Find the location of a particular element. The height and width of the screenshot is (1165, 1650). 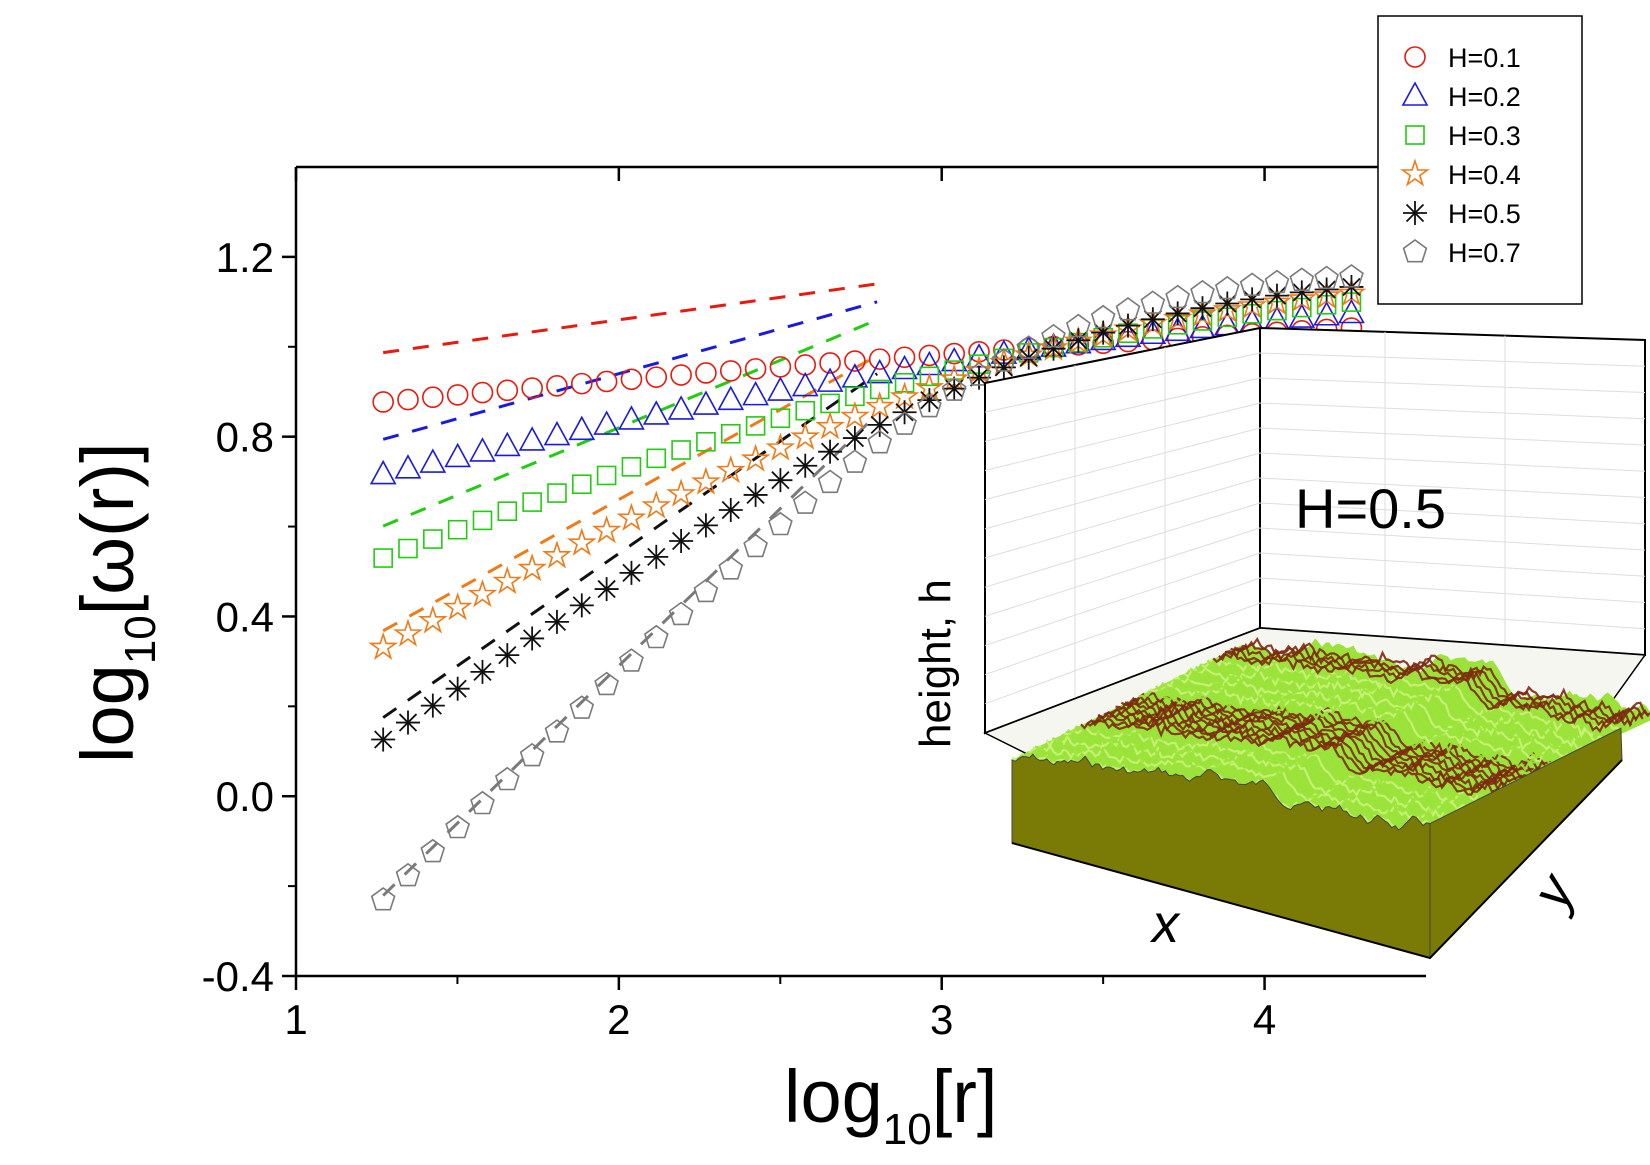

x-tick-label: 3 is located at coordinates (941, 1019).